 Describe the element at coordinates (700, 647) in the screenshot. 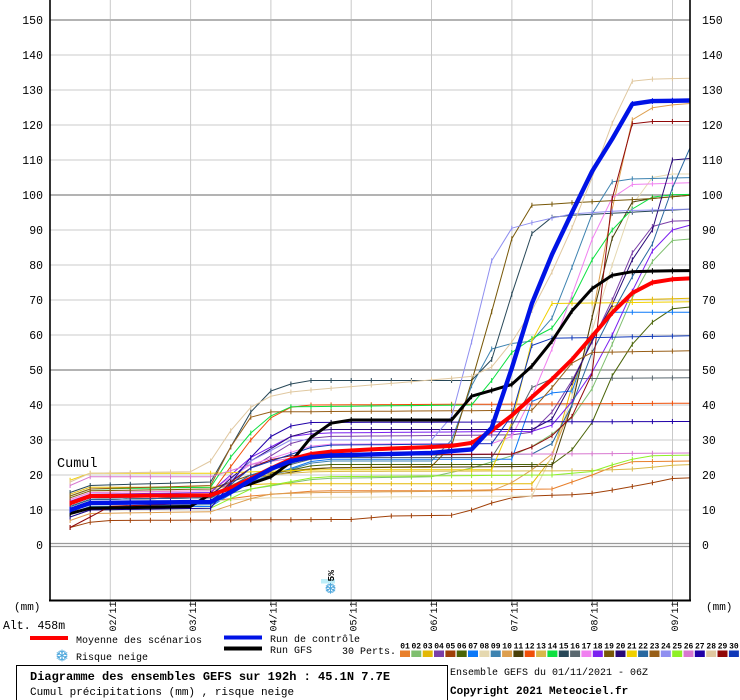

I see `svg-text: 27` at that location.